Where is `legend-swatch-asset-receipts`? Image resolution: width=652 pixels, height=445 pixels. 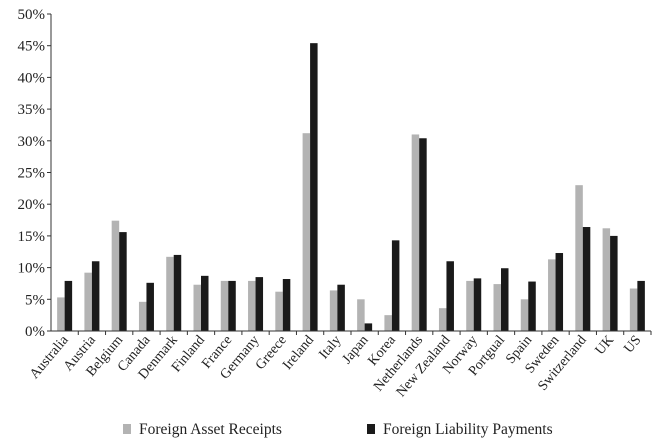
legend-swatch-asset-receipts is located at coordinates (127, 429).